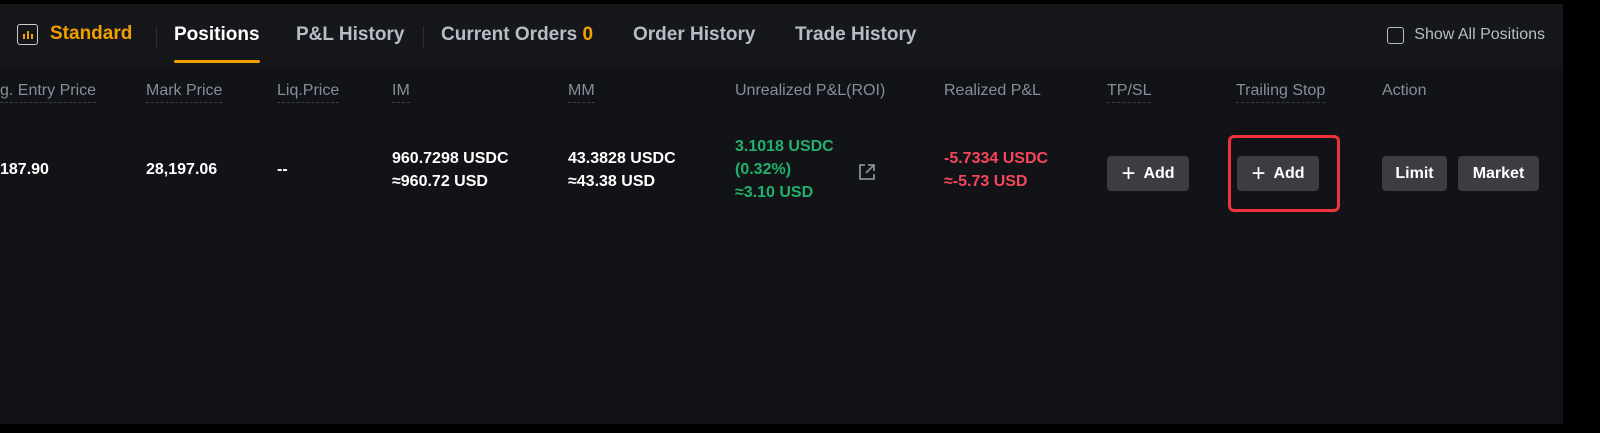 The width and height of the screenshot is (1600, 433). Describe the element at coordinates (1129, 92) in the screenshot. I see `col-tpsl: TP/SL` at that location.